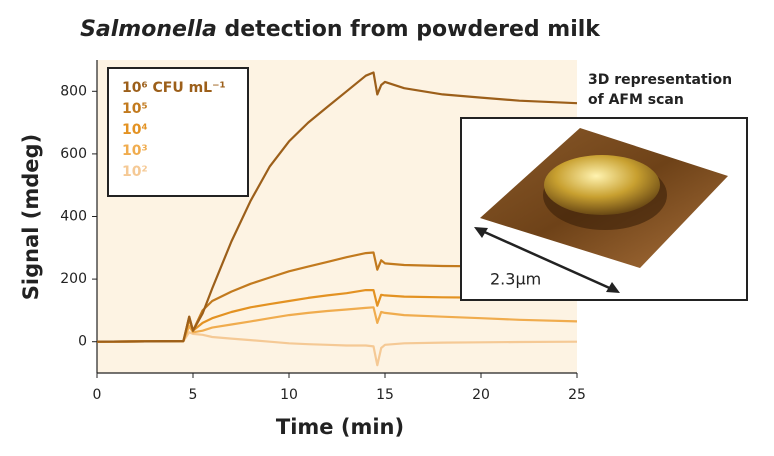  Describe the element at coordinates (174, 88) in the screenshot. I see `legend-label: 10⁶ CFU mL⁻¹` at that location.